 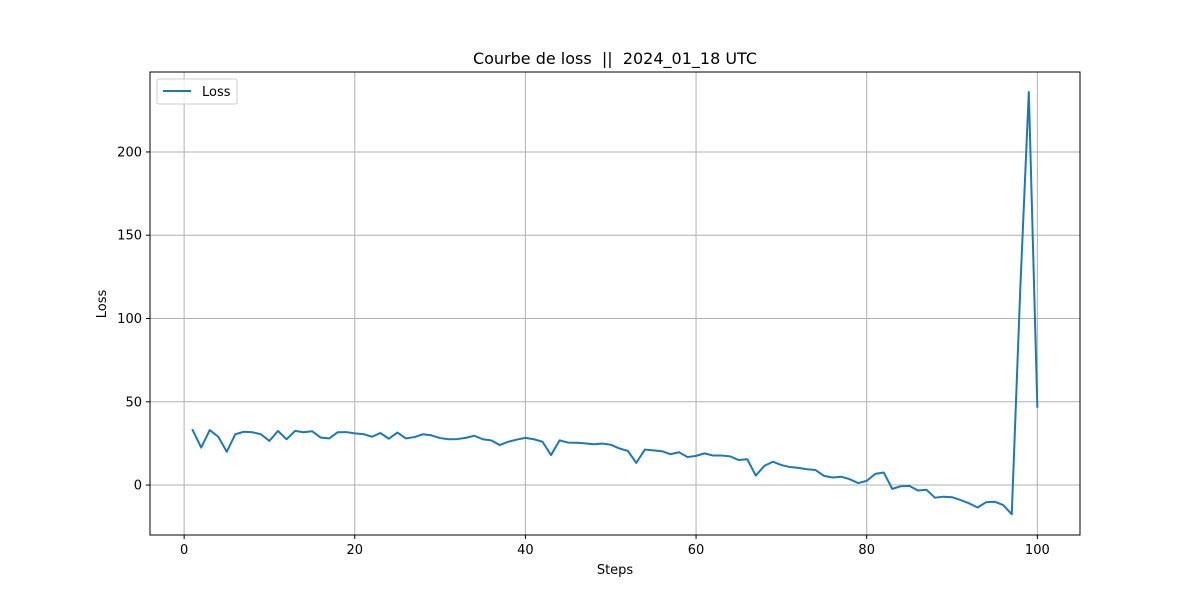 I want to click on legend-box, so click(x=197, y=91).